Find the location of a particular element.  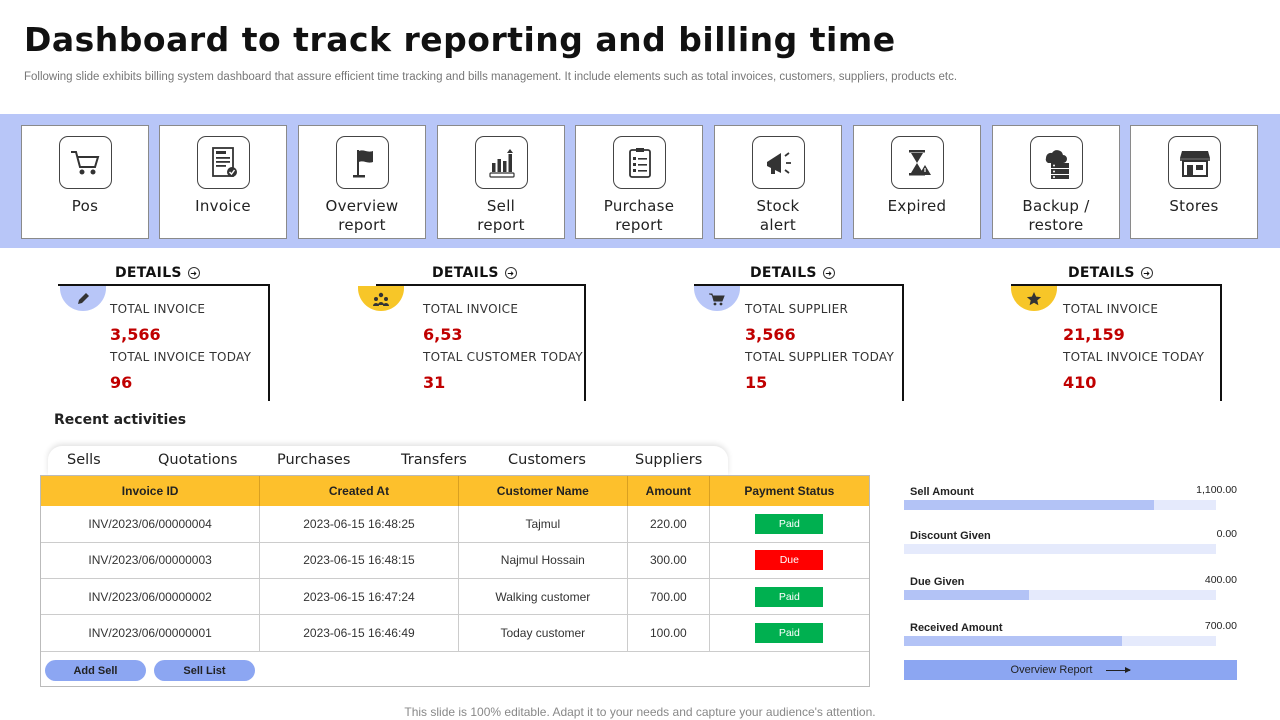

stat-value: 700.00 is located at coordinates (1220, 626).